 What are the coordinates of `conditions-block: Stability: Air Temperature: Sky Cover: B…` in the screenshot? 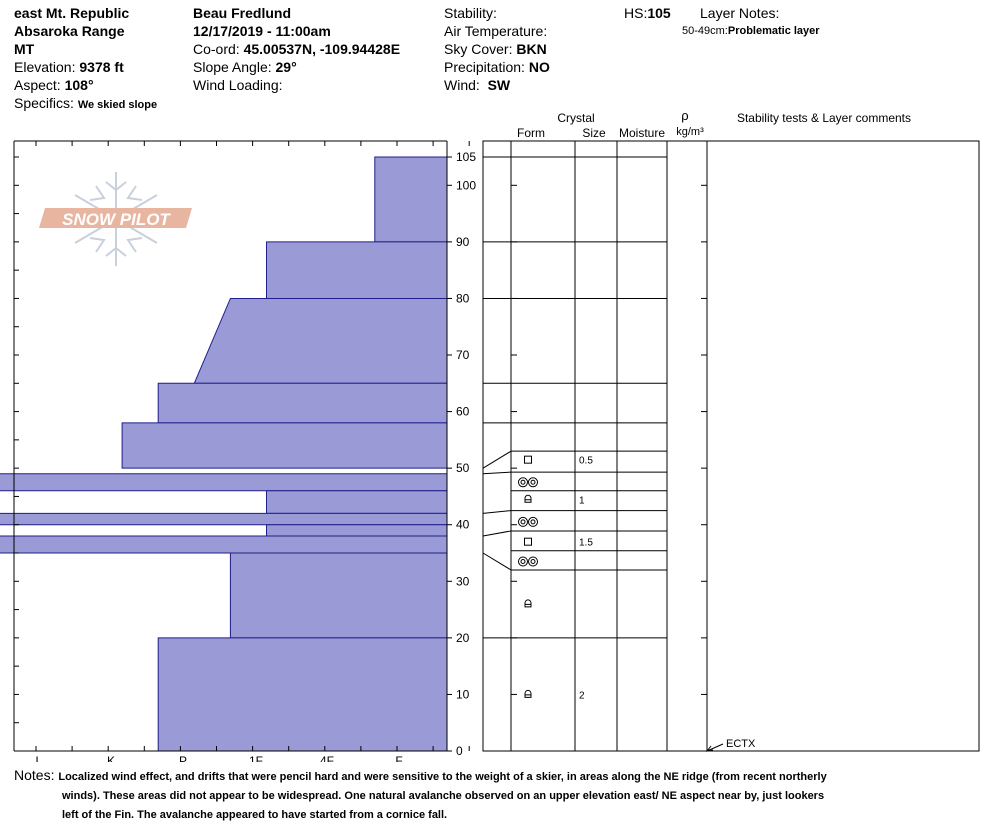 It's located at (497, 49).